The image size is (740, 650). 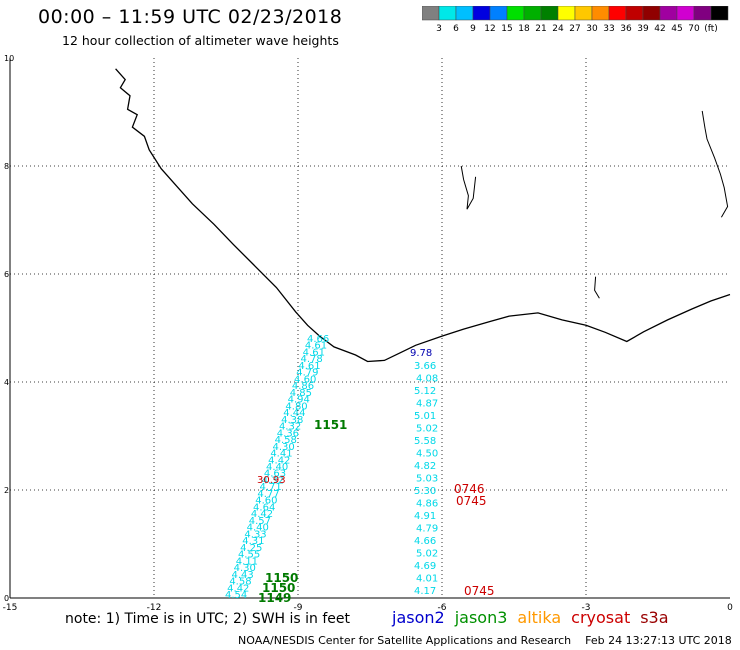 What do you see at coordinates (271, 487) in the screenshot?
I see `swh-label: 4.71` at bounding box center [271, 487].